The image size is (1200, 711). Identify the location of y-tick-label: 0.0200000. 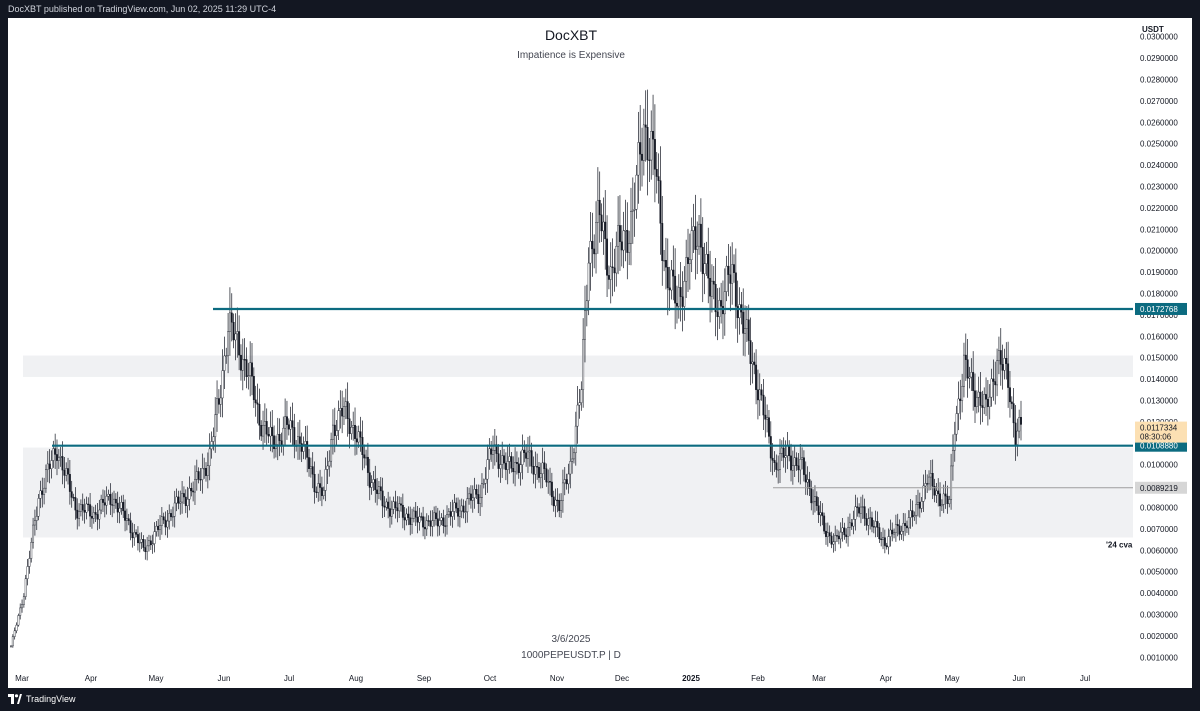
(1159, 251).